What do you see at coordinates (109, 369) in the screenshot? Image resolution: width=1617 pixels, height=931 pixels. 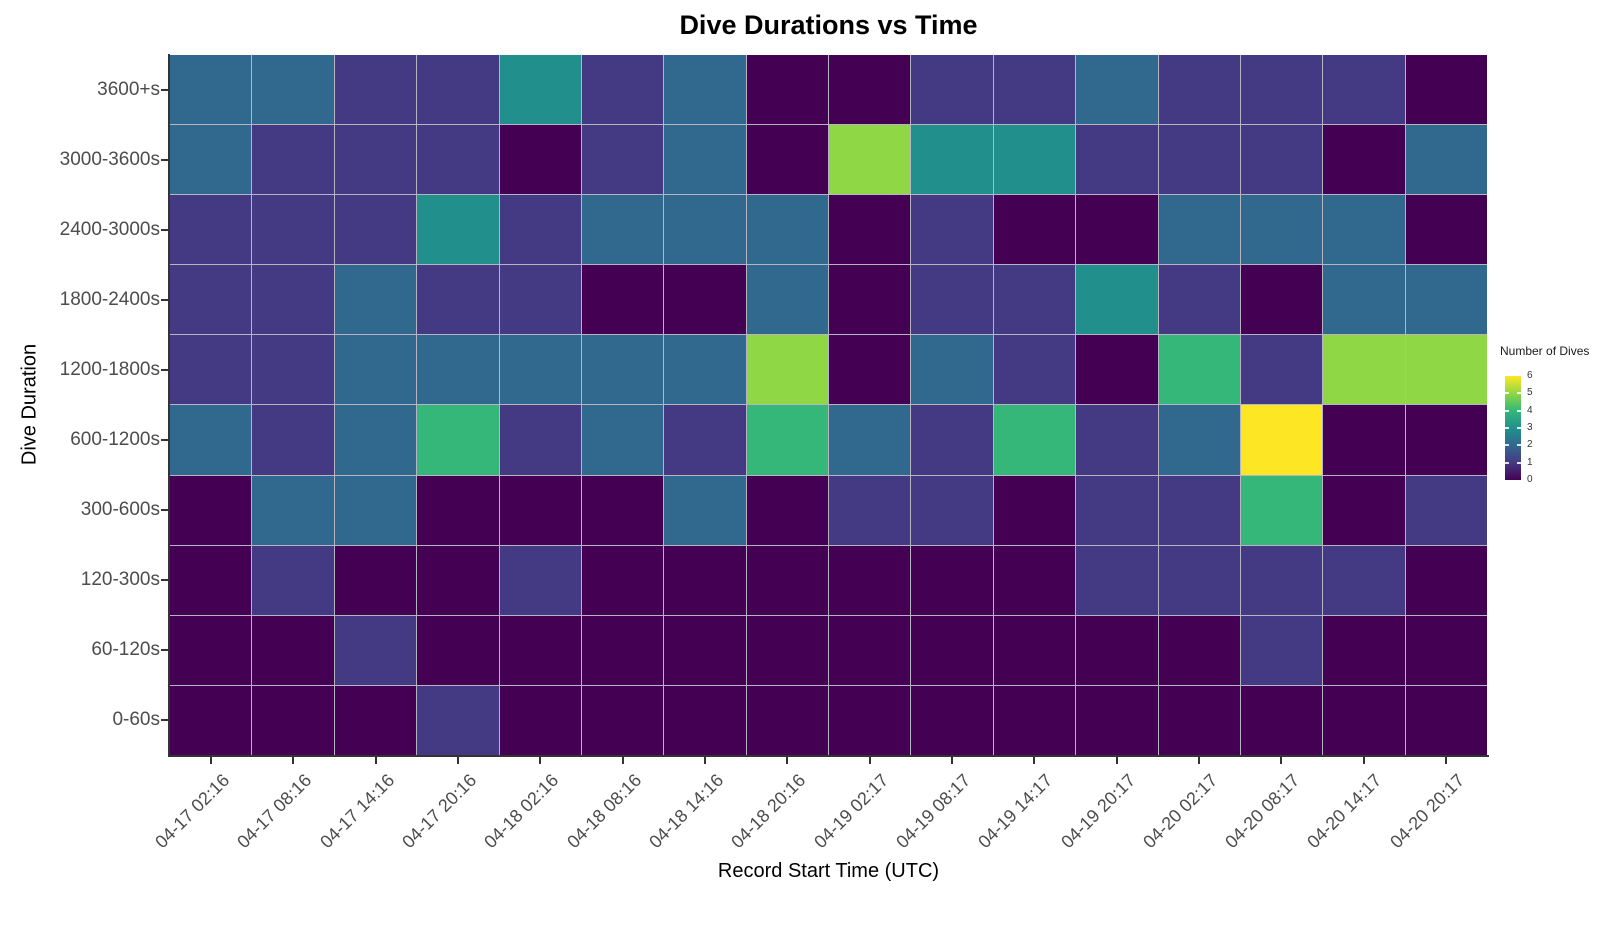 I see `y-tick-label: 1200-1800s` at bounding box center [109, 369].